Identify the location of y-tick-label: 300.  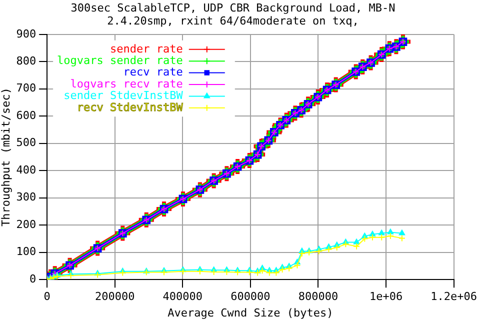
(26, 197).